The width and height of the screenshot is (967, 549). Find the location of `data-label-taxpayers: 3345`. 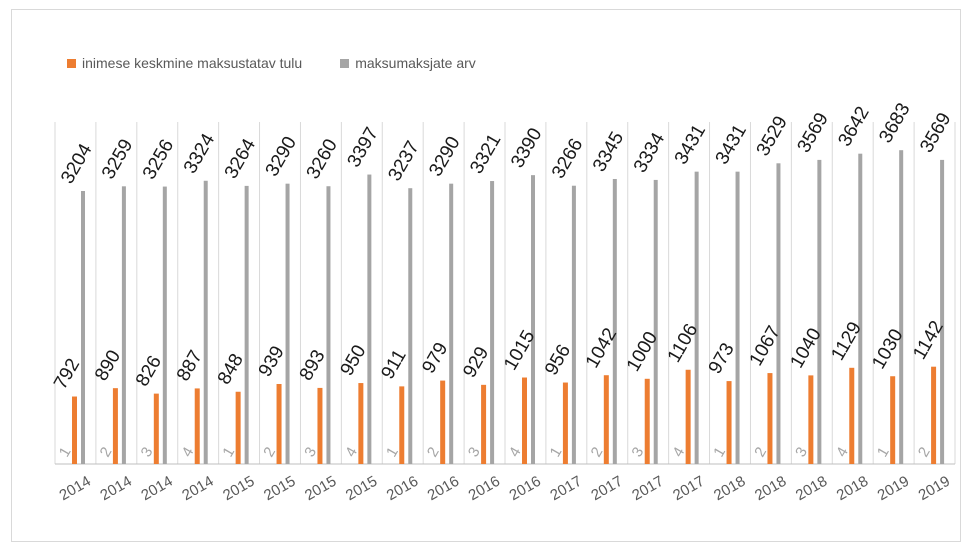

data-label-taxpayers: 3345 is located at coordinates (608, 151).